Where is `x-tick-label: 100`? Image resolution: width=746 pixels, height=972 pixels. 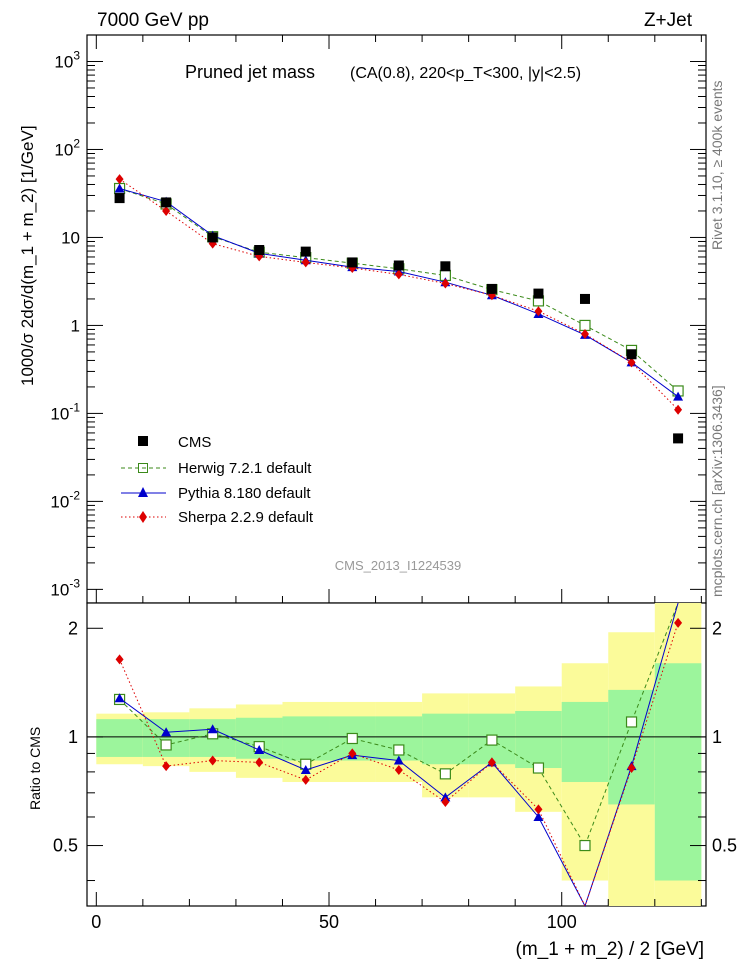 x-tick-label: 100 is located at coordinates (562, 922).